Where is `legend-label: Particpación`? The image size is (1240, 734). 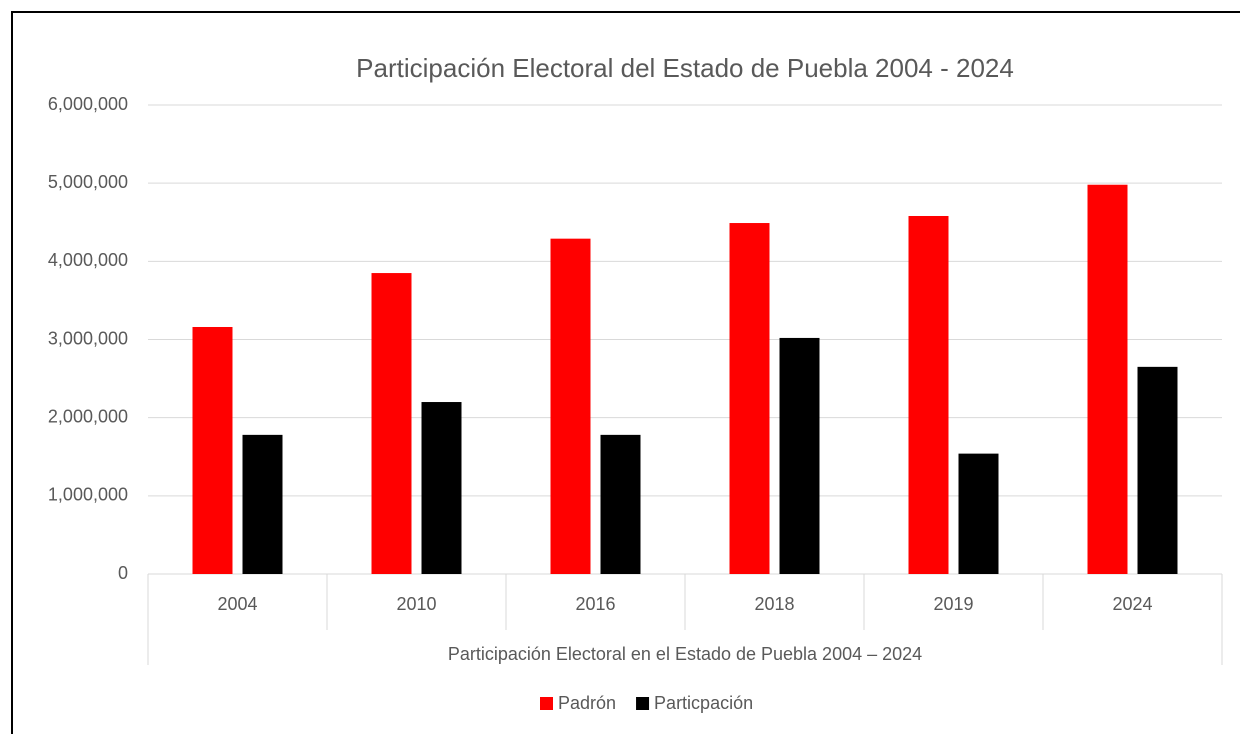
legend-label: Particpación is located at coordinates (703, 703).